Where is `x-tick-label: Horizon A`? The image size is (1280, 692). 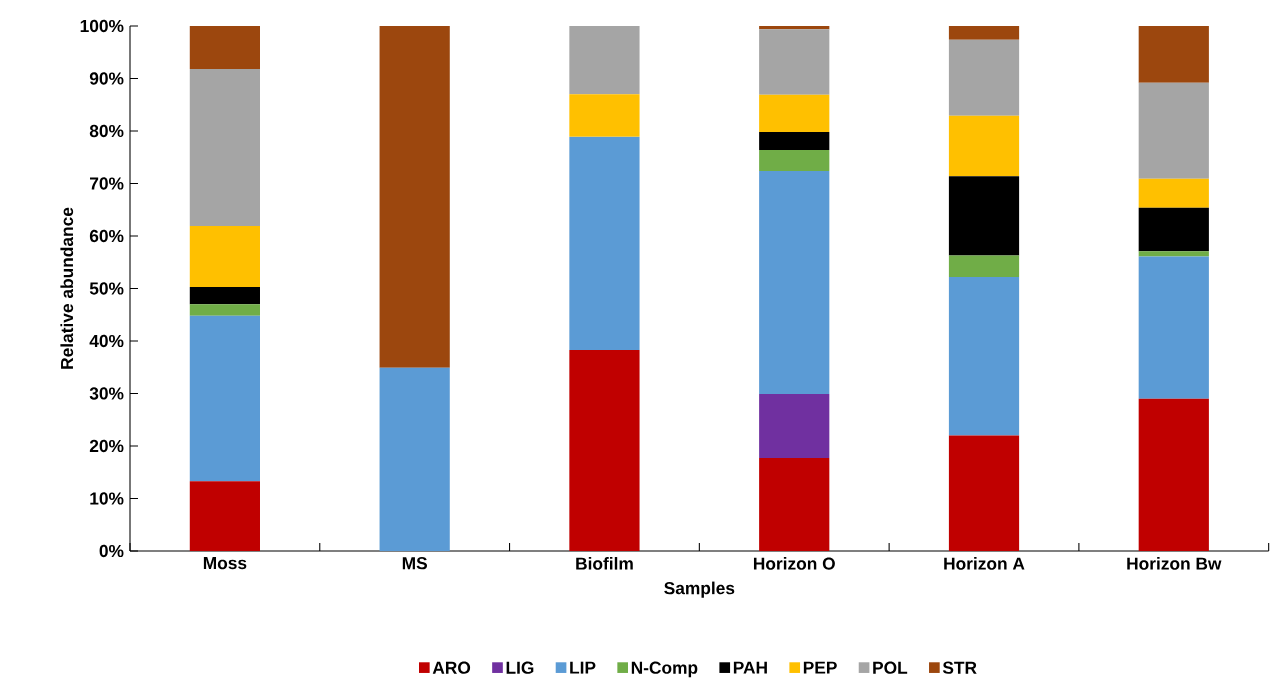 x-tick-label: Horizon A is located at coordinates (984, 563).